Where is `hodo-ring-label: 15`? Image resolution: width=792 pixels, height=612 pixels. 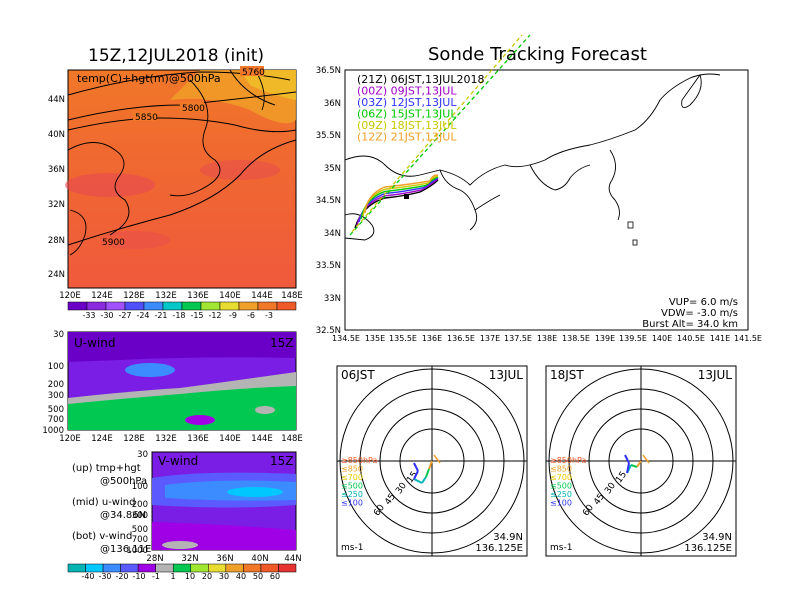
hodo-ring-label: 15 is located at coordinates (621, 477).